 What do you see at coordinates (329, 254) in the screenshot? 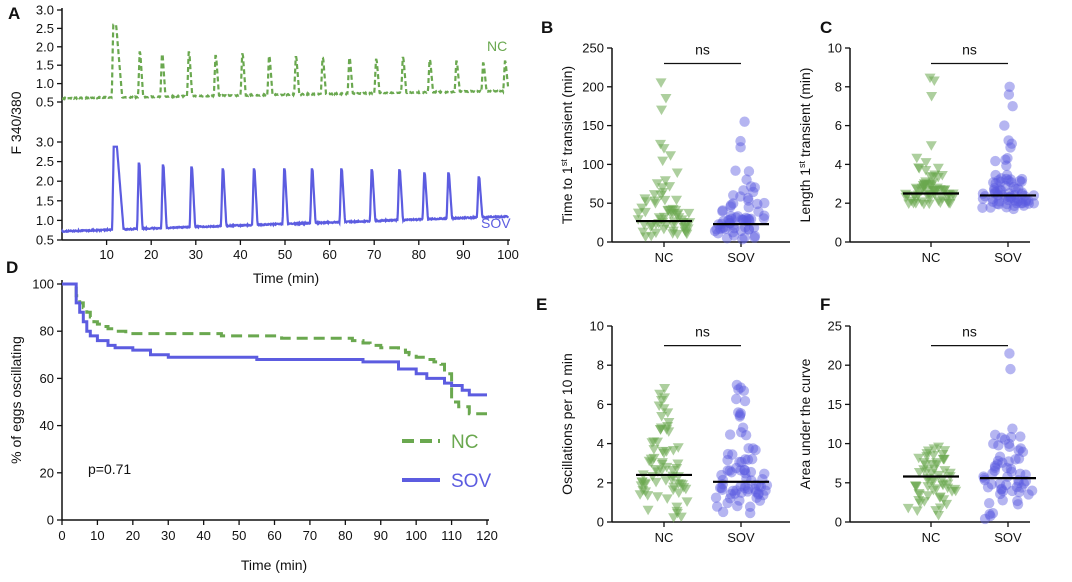
I see `tick-label-a-x: 60` at bounding box center [329, 254].